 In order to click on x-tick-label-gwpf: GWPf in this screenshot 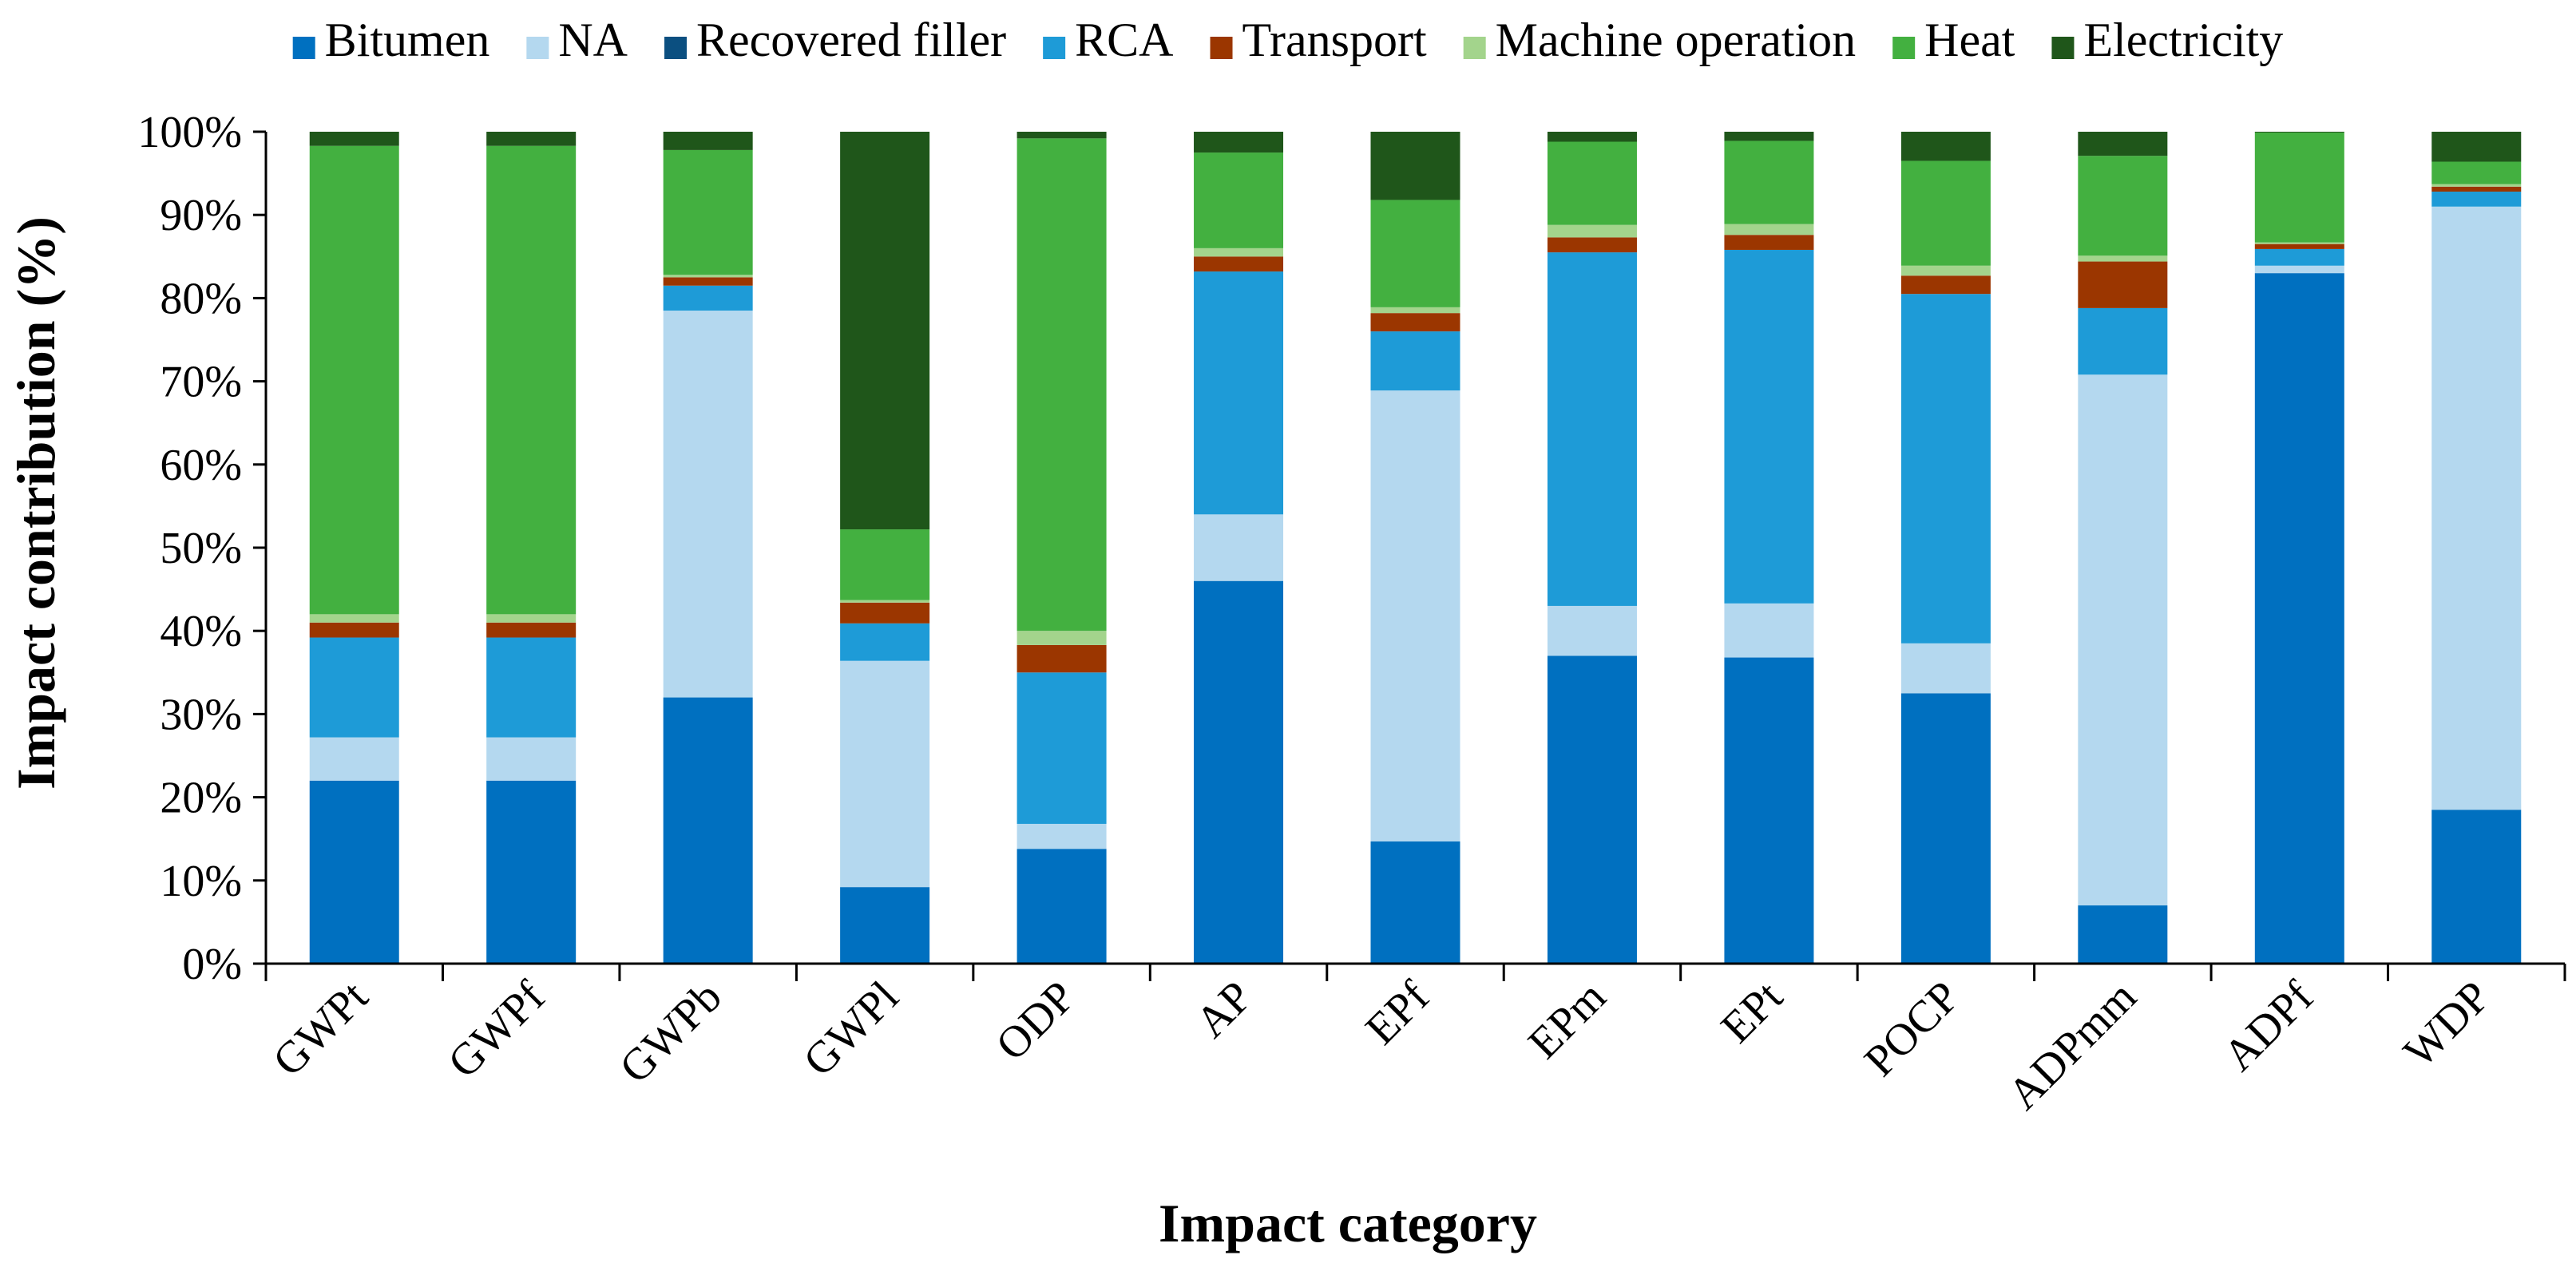, I will do `click(496, 1029)`.